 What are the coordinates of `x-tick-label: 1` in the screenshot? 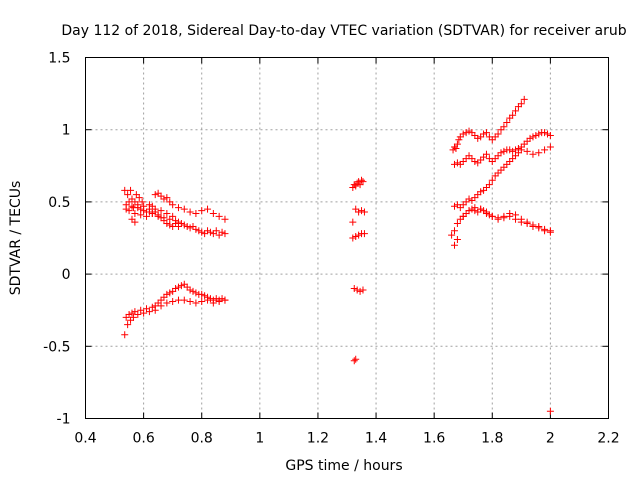 It's located at (259, 439).